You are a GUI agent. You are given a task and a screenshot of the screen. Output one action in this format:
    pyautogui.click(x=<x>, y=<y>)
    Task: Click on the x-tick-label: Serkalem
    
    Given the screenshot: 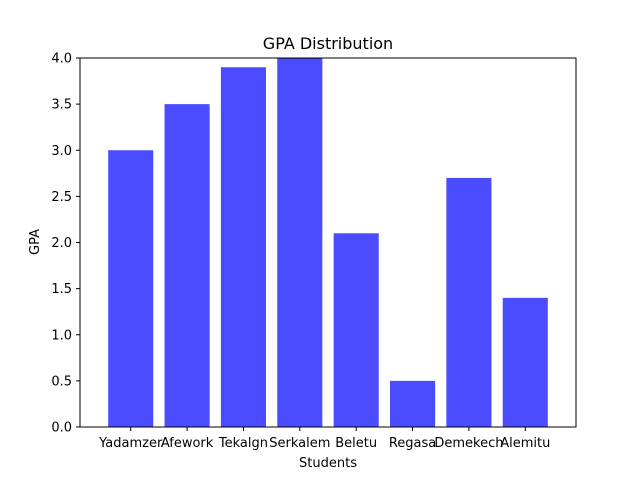 What is the action you would take?
    pyautogui.click(x=299, y=443)
    